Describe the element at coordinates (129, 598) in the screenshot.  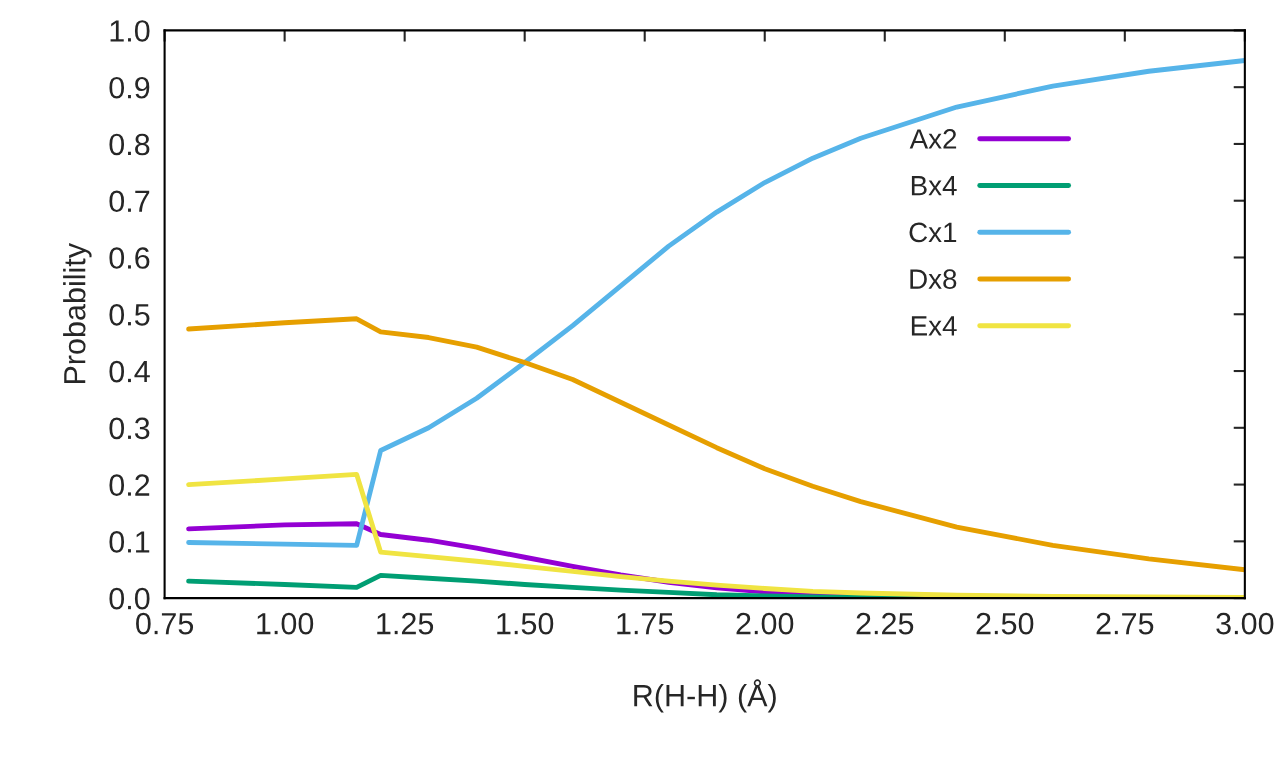
I see `y-tick-label: 0.0` at that location.